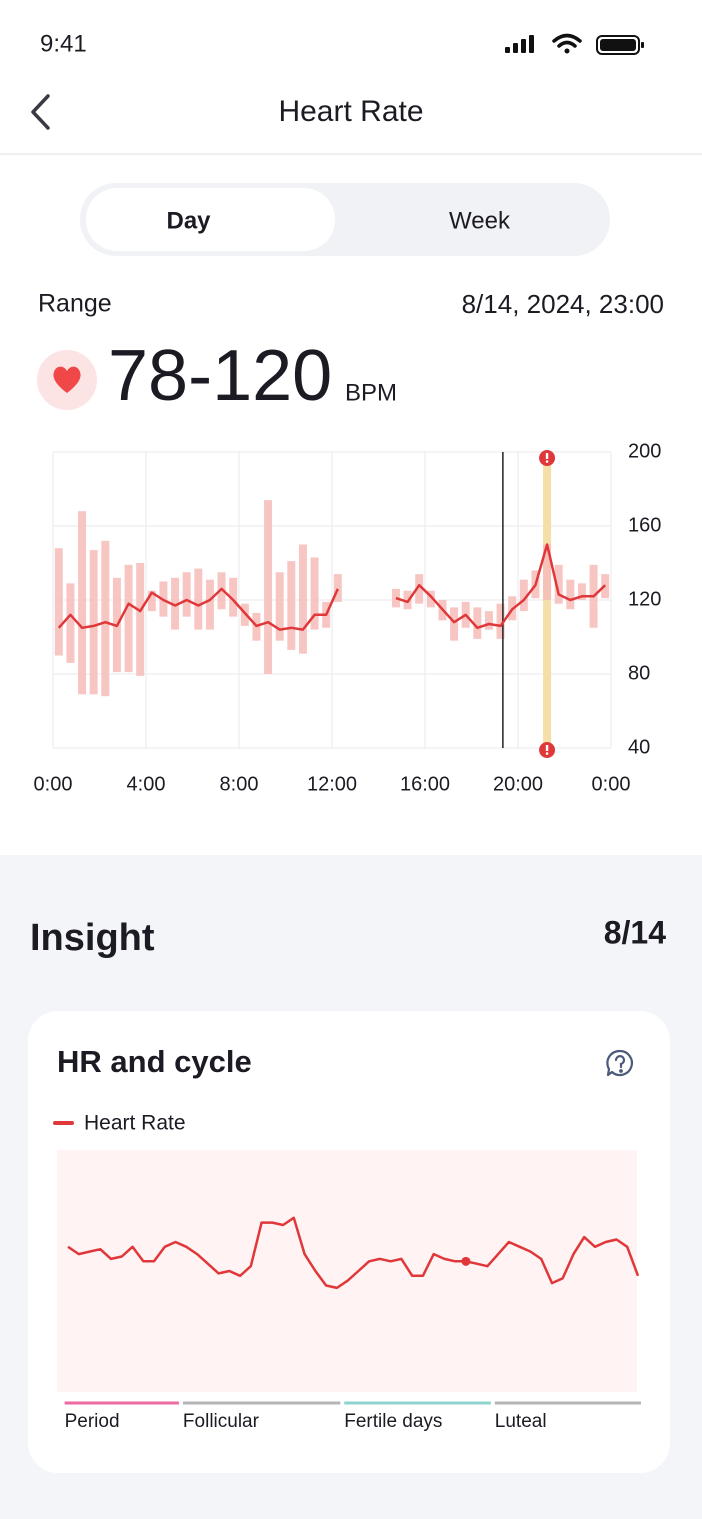 Image resolution: width=702 pixels, height=1519 pixels. What do you see at coordinates (221, 1421) in the screenshot?
I see `phase-label: Follicular` at bounding box center [221, 1421].